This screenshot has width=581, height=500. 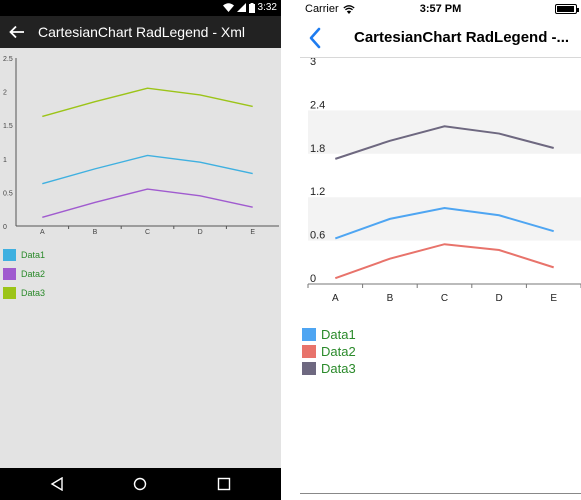 What do you see at coordinates (313, 63) in the screenshot?
I see `y-tick-label: 3` at bounding box center [313, 63].